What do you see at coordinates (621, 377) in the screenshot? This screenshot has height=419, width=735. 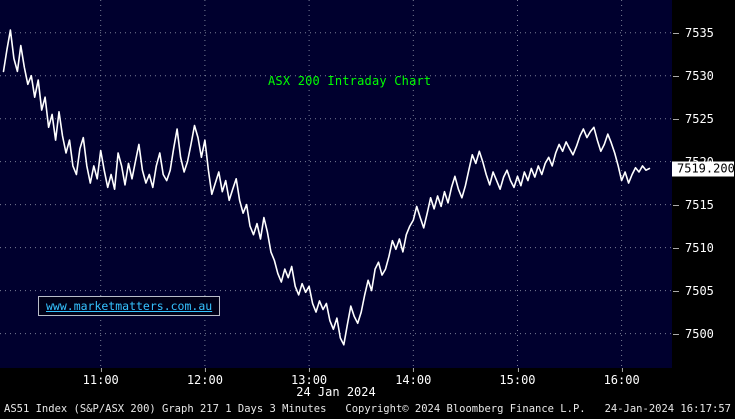 I see `x-axis-label: 16:00` at bounding box center [621, 377].